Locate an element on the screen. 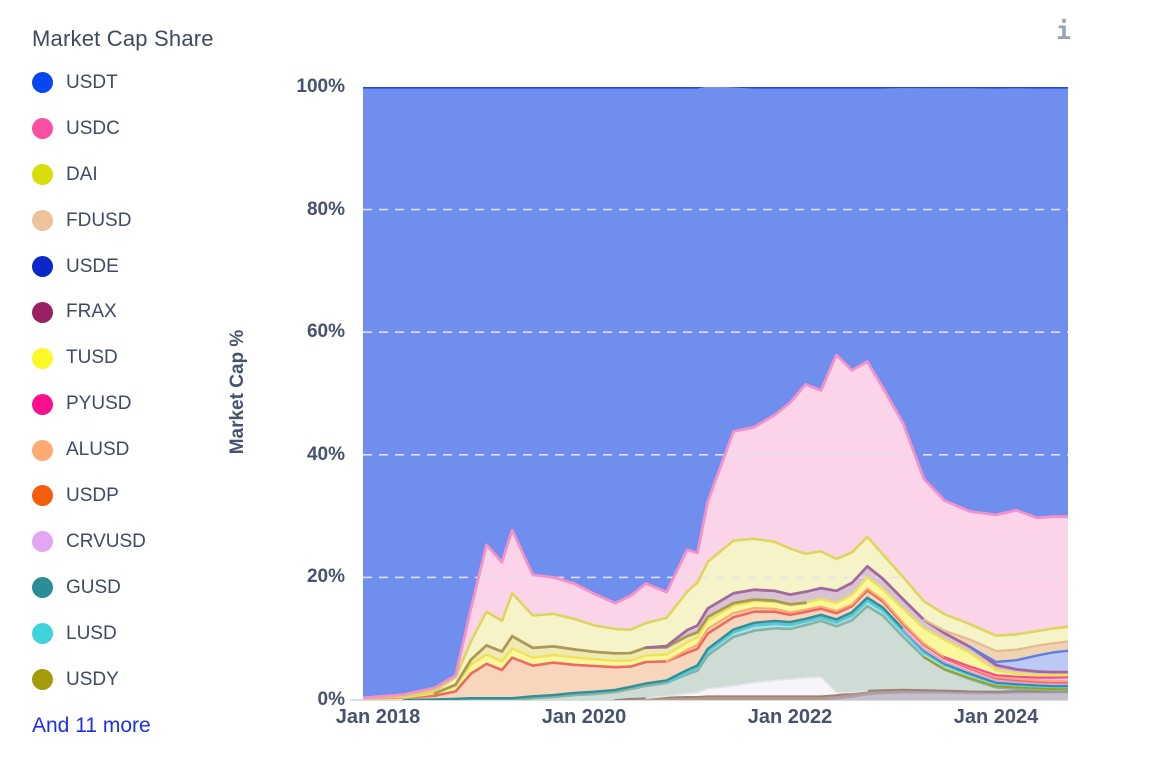 This screenshot has width=1162, height=772. line-more-brown is located at coordinates (841, 694).